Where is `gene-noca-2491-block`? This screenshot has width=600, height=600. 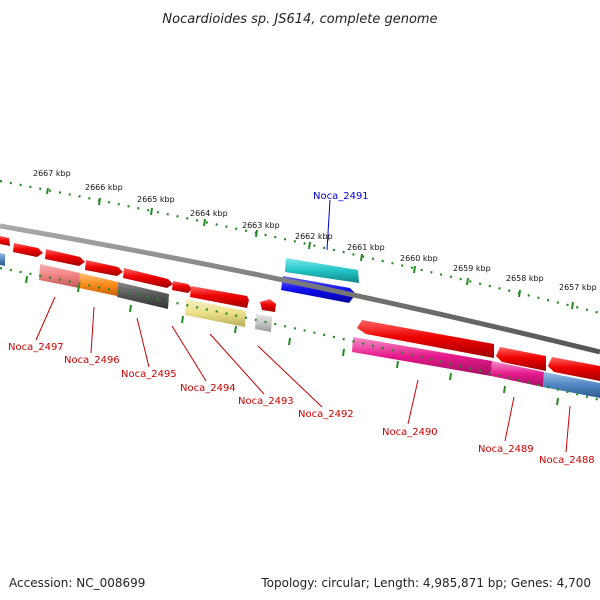
gene-noca-2491-block is located at coordinates (322, 270).